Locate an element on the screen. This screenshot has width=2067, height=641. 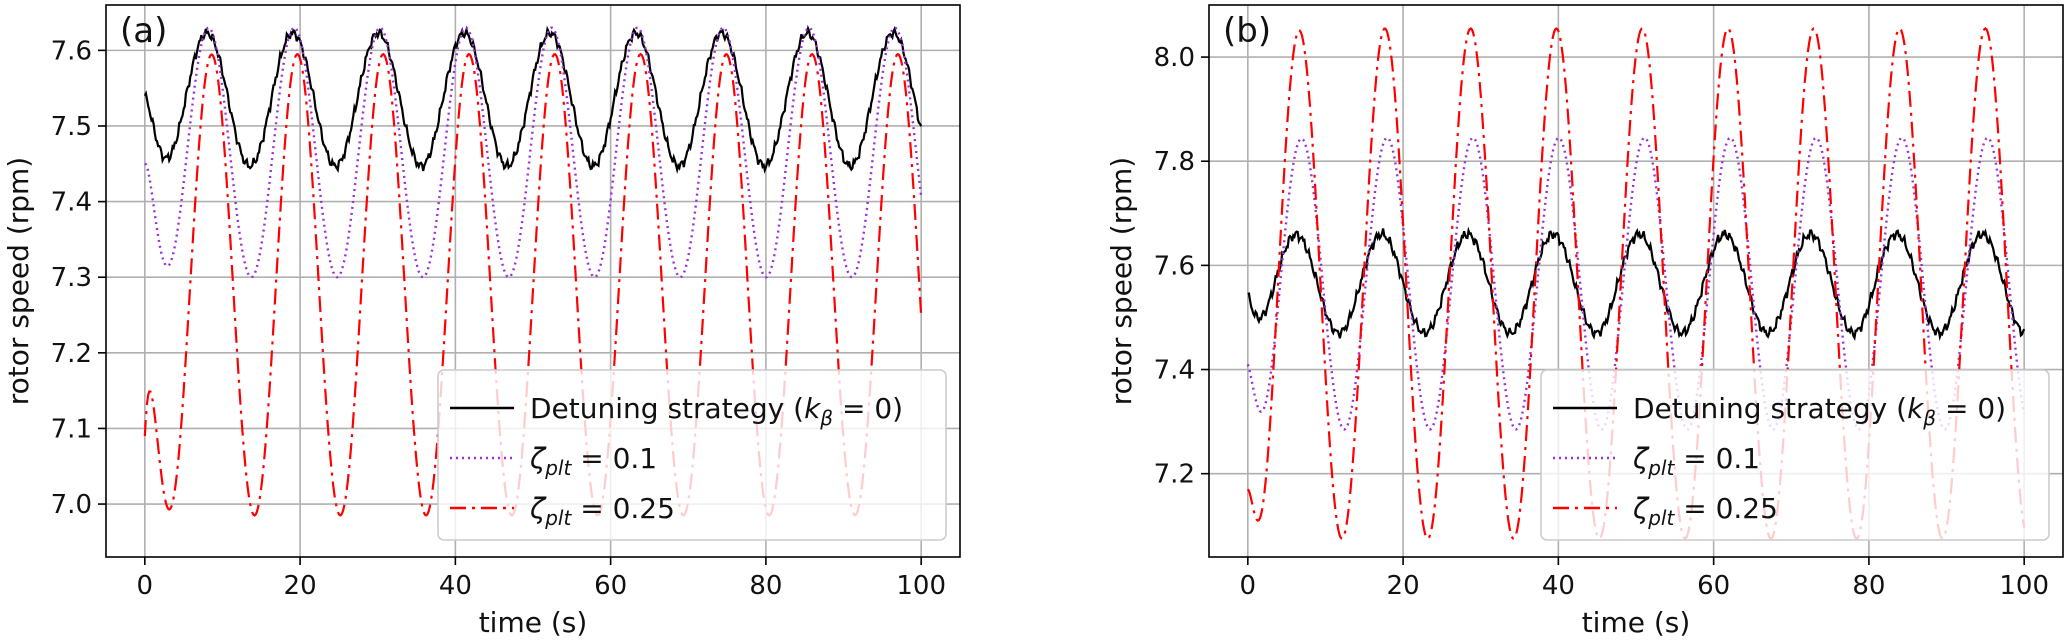
y-tick-label: 7.3 is located at coordinates (71, 278).